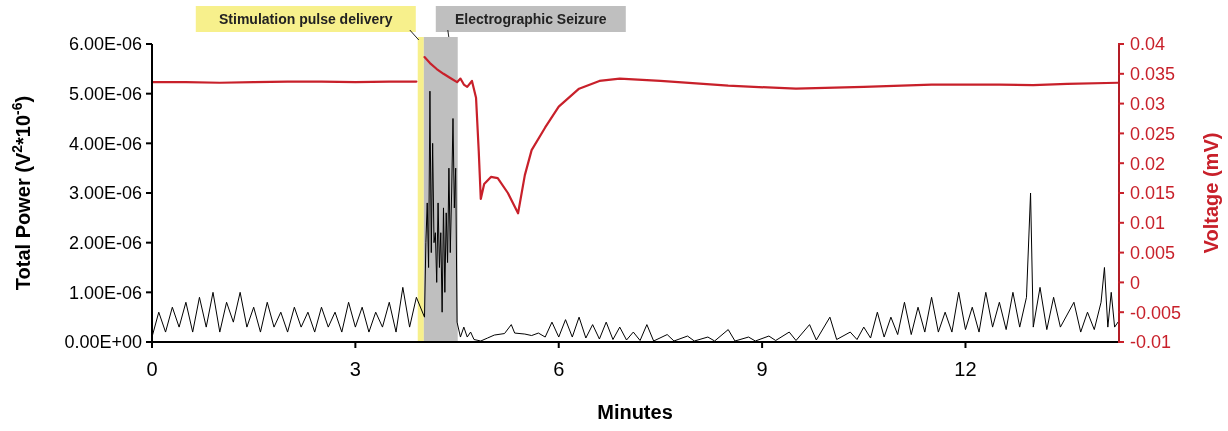  I want to click on y-tick-label: 5.00E-06, so click(105, 93).